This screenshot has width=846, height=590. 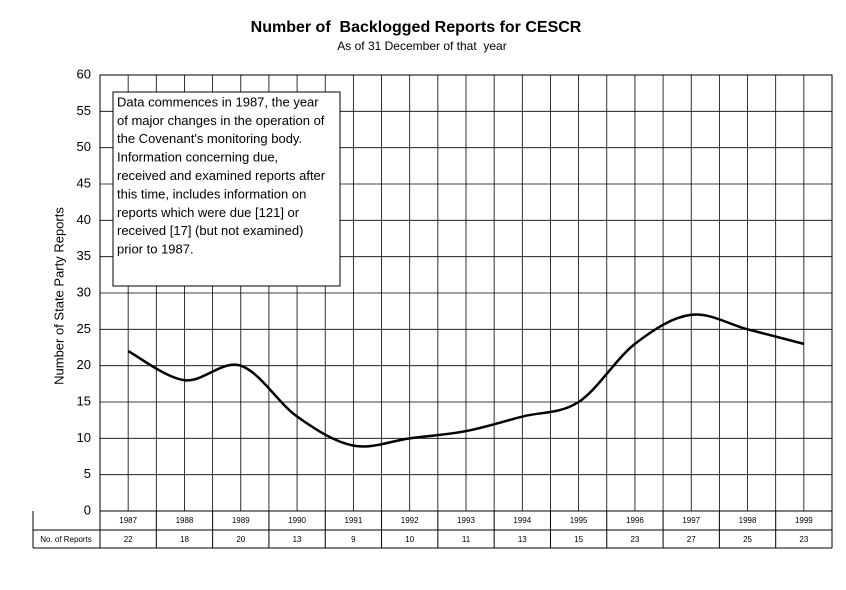 I want to click on table-value: 10, so click(x=409, y=539).